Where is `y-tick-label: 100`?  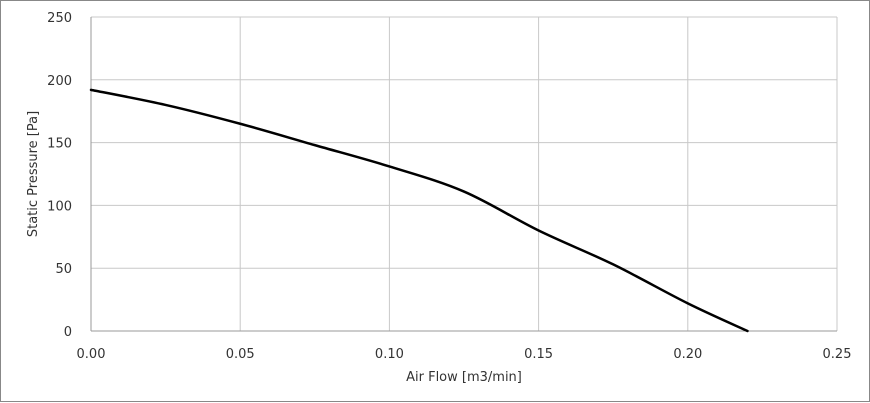
y-tick-label: 100 is located at coordinates (59, 206).